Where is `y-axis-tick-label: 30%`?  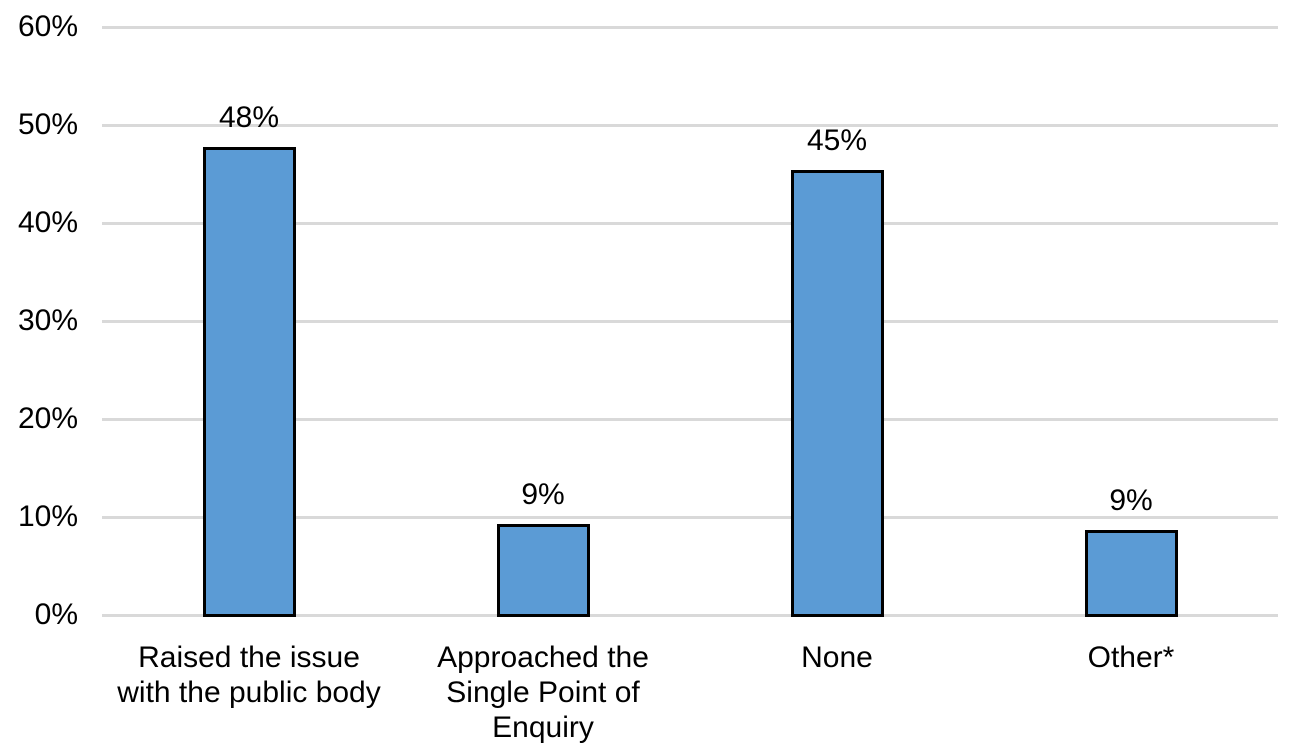 y-axis-tick-label: 30% is located at coordinates (47, 320).